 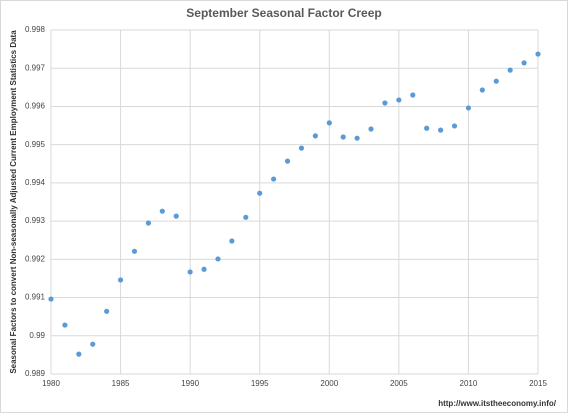 What do you see at coordinates (35, 182) in the screenshot?
I see `y-tick-label: 0.994` at bounding box center [35, 182].